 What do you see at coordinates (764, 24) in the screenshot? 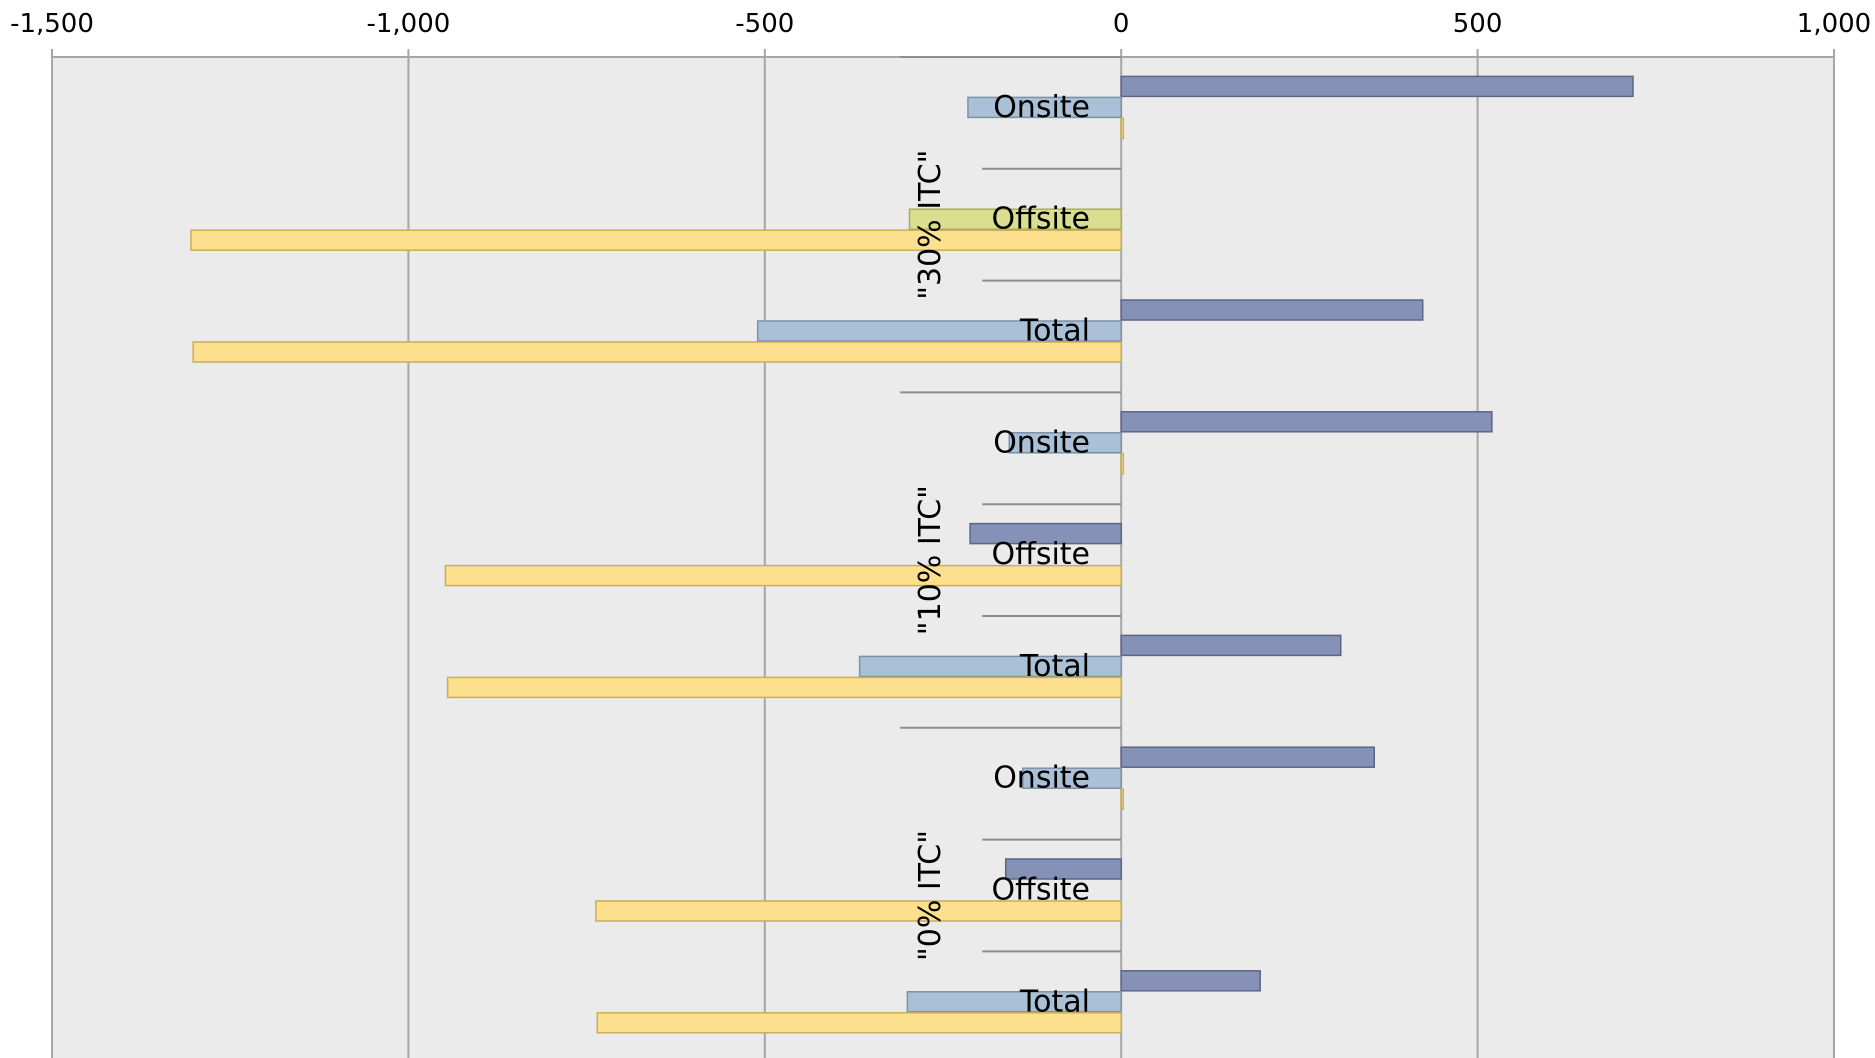
I see `x-tick-label: -500` at bounding box center [764, 24].